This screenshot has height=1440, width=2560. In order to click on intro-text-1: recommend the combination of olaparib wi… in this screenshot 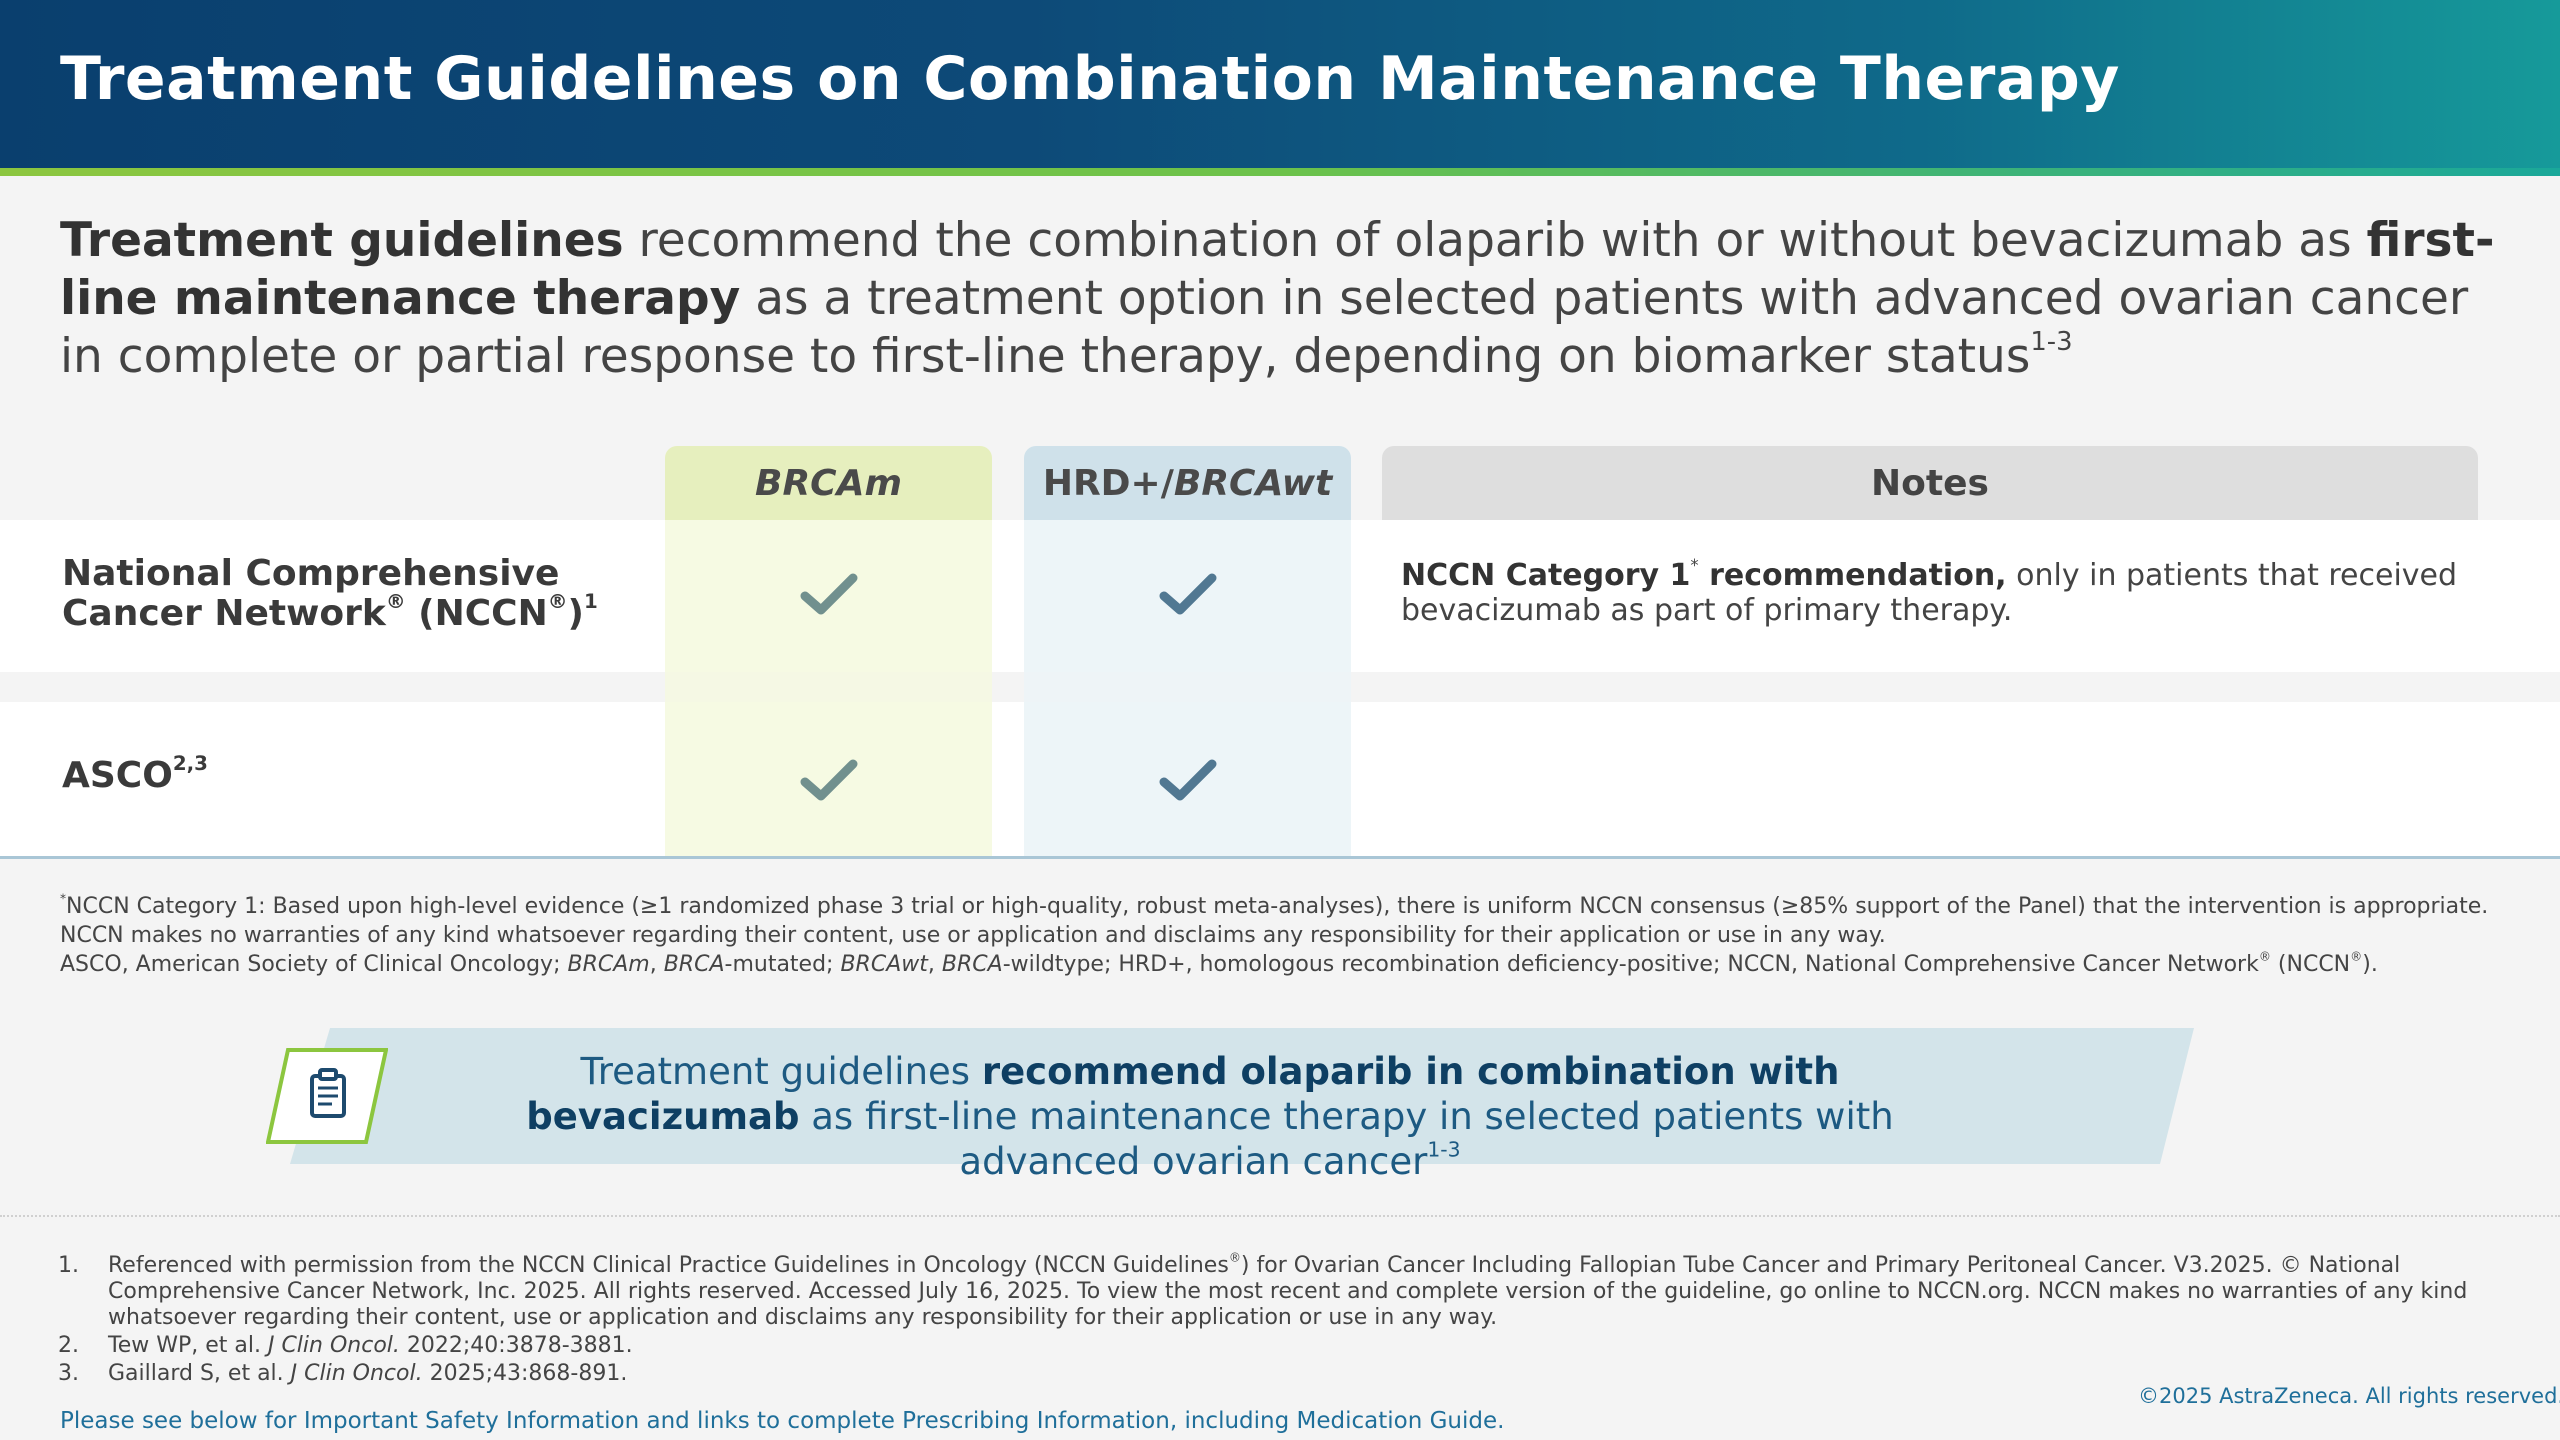, I will do `click(1495, 240)`.